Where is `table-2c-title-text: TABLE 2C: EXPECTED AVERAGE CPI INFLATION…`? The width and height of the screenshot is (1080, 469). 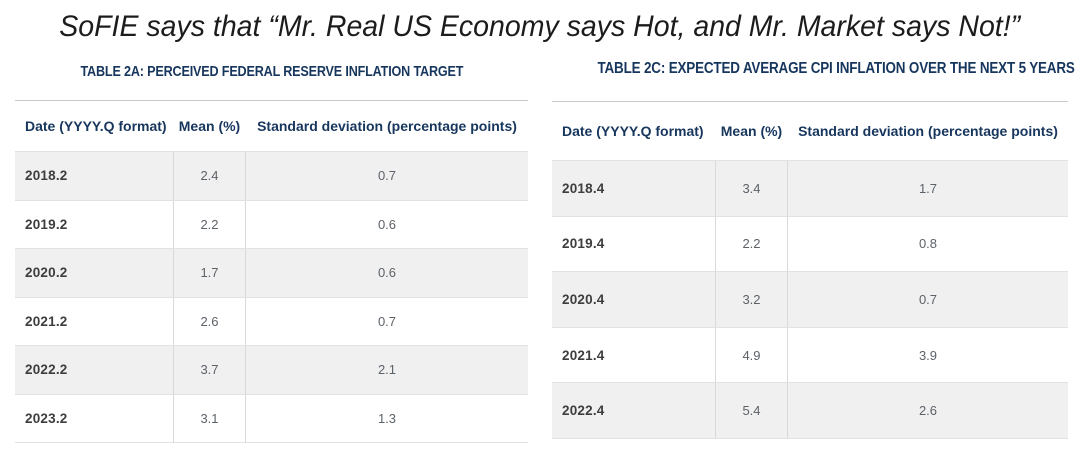
table-2c-title-text: TABLE 2C: EXPECTED AVERAGE CPI INFLATION… is located at coordinates (836, 68).